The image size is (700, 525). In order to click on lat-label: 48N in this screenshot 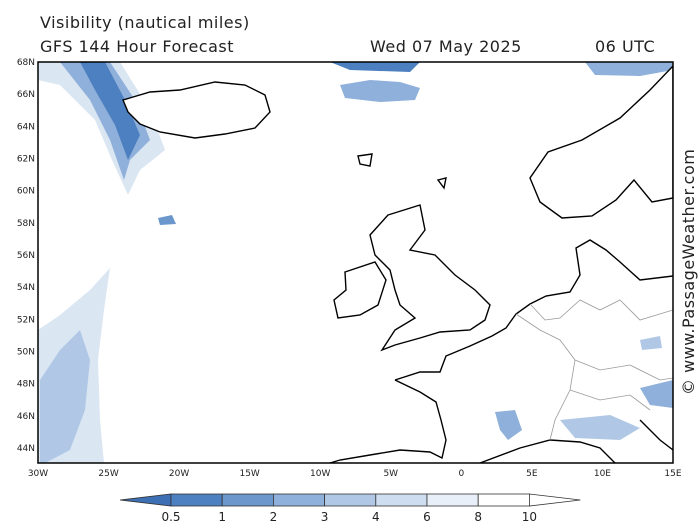, I will do `click(26, 385)`.